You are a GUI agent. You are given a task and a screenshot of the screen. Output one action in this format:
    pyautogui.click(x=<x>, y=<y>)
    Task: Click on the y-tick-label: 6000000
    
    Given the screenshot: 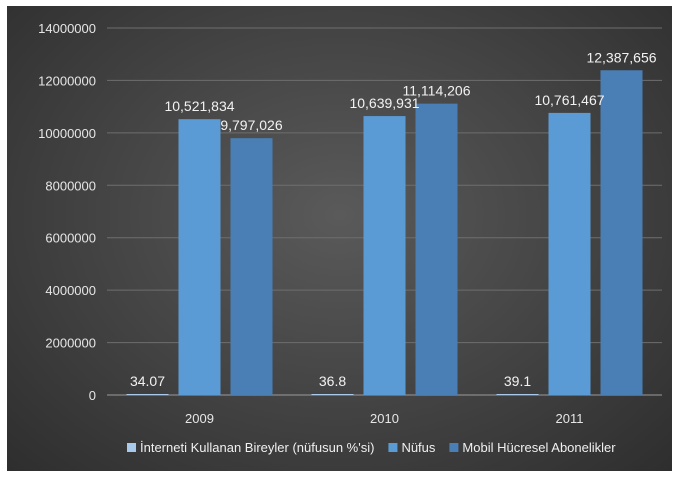 What is the action you would take?
    pyautogui.click(x=70, y=238)
    